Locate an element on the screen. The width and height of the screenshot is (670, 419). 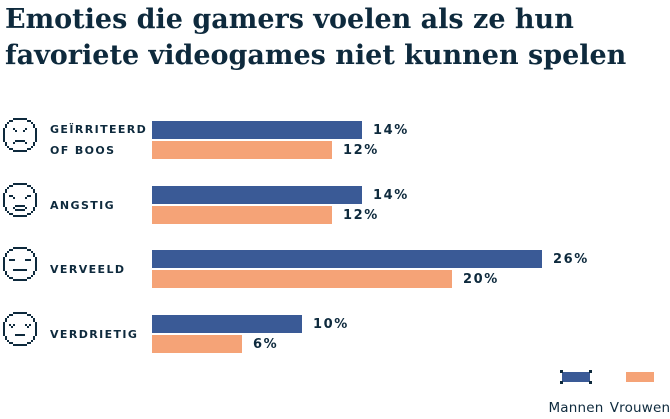
category-label-line: VERVEELD is located at coordinates (88, 269).